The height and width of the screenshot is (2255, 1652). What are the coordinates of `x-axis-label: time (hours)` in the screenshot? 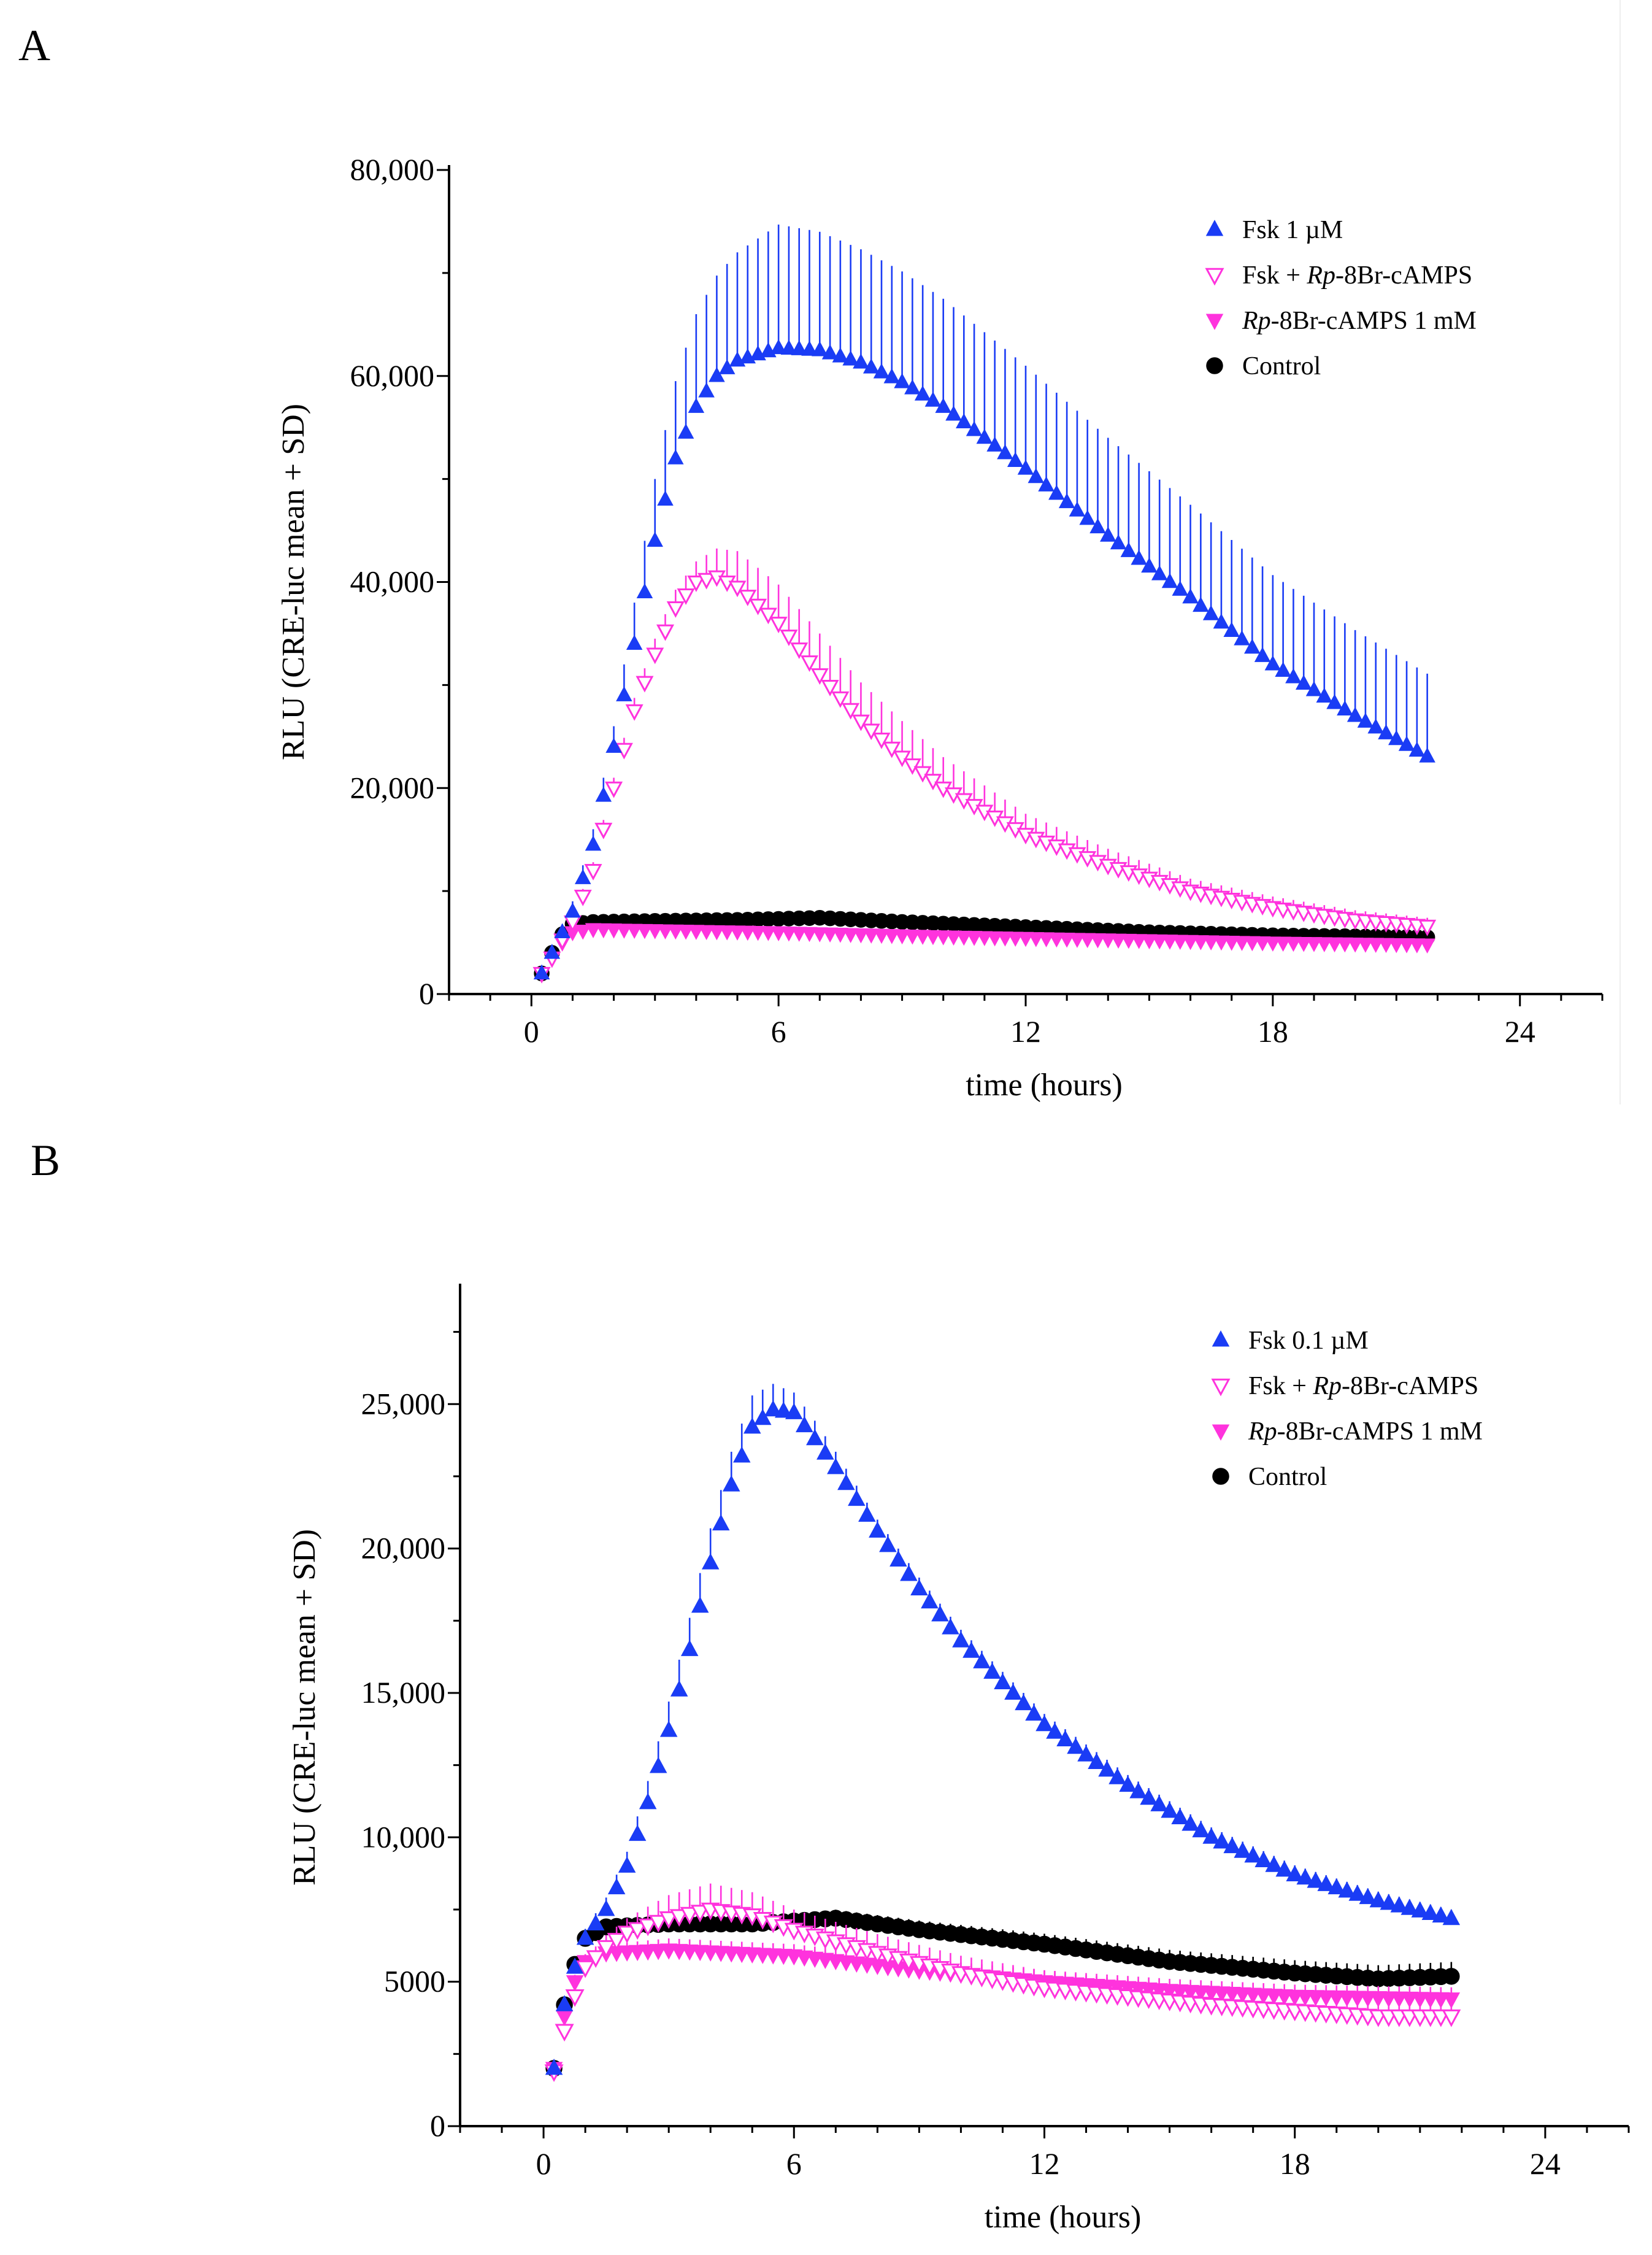 It's located at (1044, 1085).